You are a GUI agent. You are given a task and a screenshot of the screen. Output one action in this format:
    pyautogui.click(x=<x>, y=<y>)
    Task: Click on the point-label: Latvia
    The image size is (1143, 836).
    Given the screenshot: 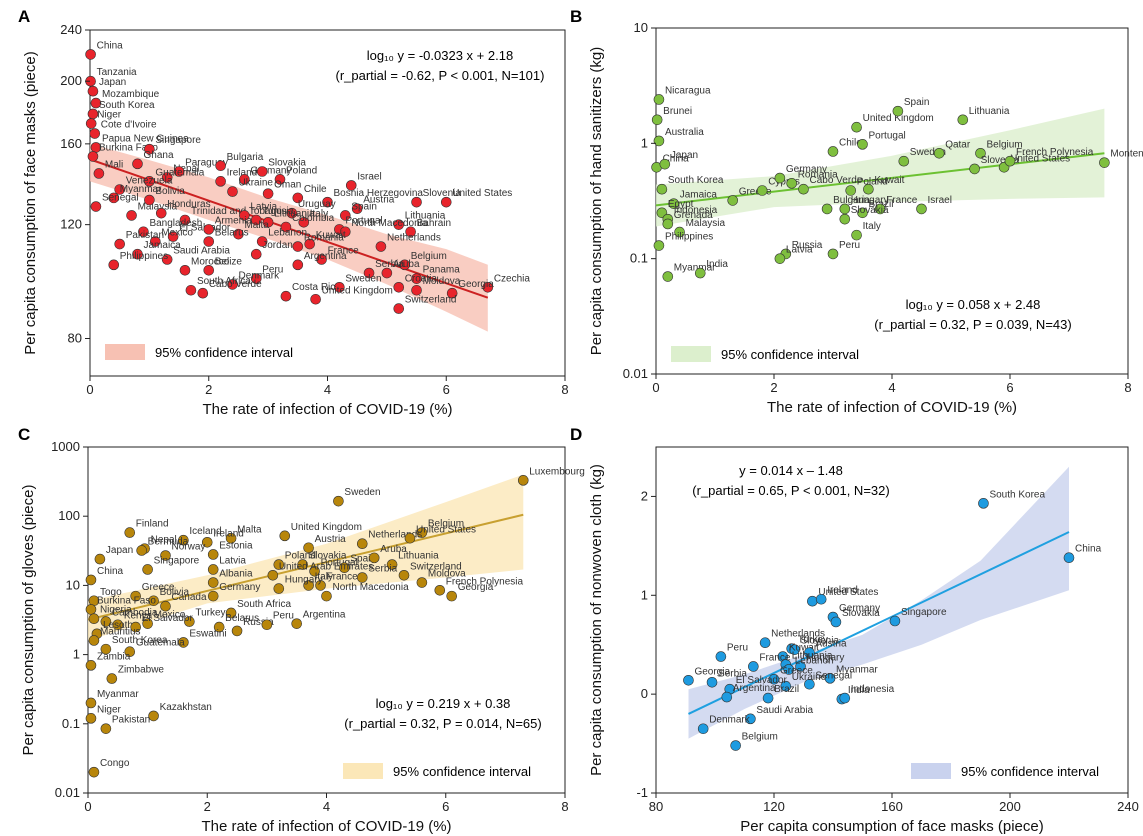 What is the action you would take?
    pyautogui.click(x=799, y=250)
    